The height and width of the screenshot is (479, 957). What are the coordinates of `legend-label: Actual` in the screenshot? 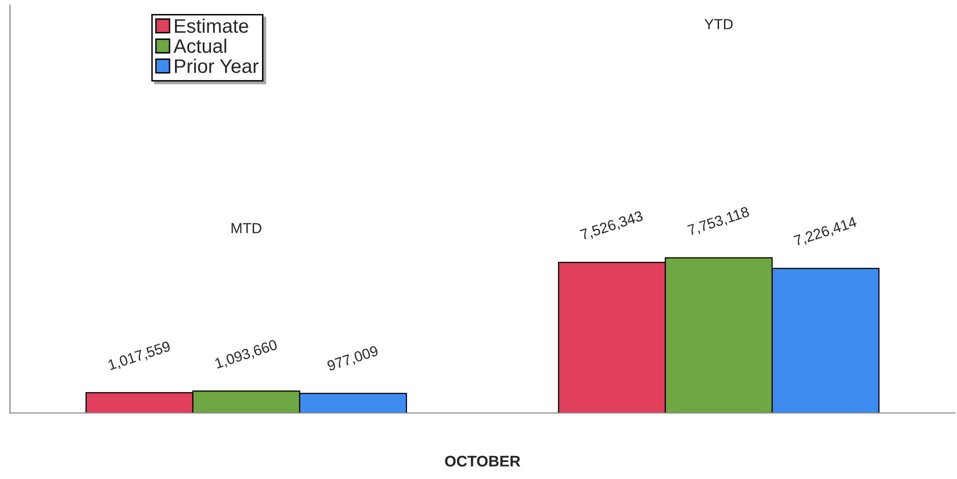 It's located at (199, 45).